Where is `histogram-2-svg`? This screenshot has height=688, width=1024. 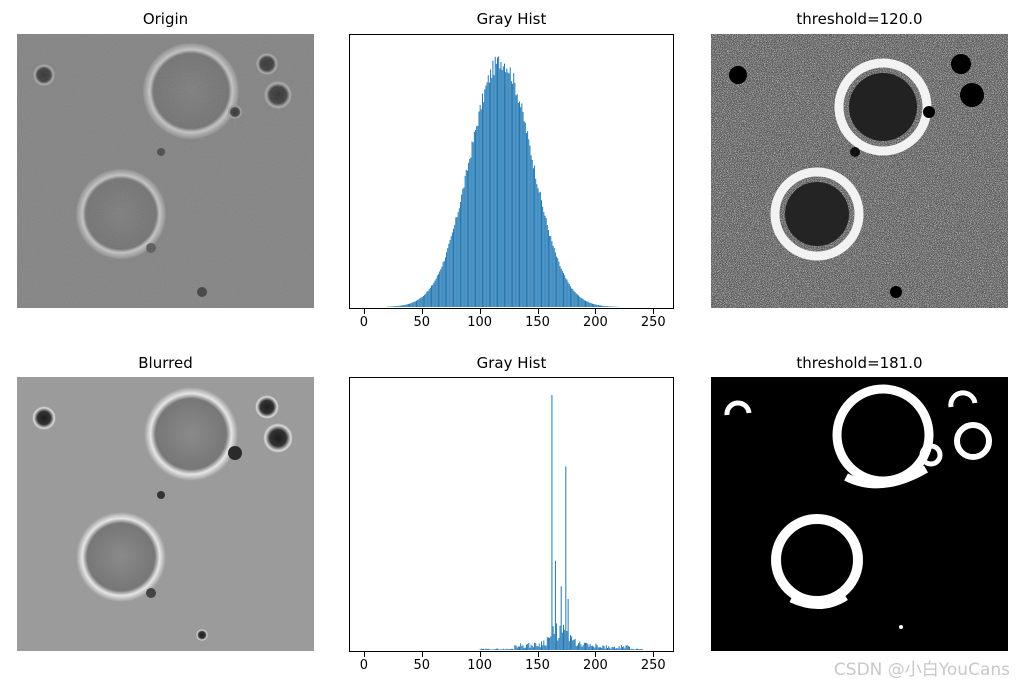
histogram-2-svg is located at coordinates (561, 522).